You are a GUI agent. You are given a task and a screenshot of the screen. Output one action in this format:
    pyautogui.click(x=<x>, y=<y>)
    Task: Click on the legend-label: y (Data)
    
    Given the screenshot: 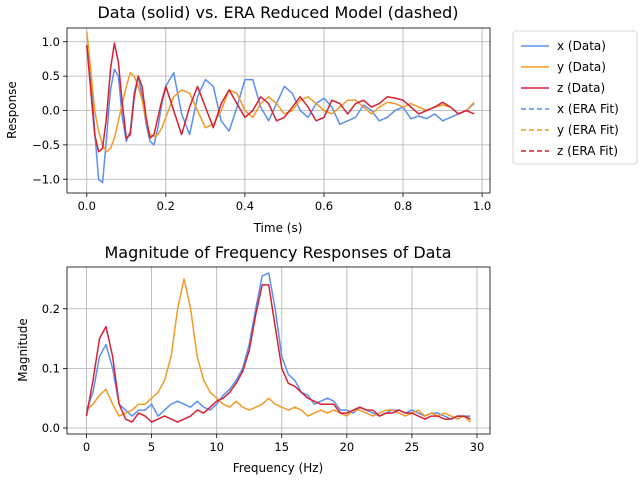 What is the action you would take?
    pyautogui.click(x=581, y=67)
    